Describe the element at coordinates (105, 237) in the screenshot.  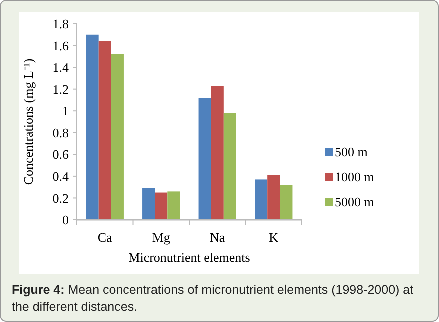
I see `x-tick-label: Ca` at that location.